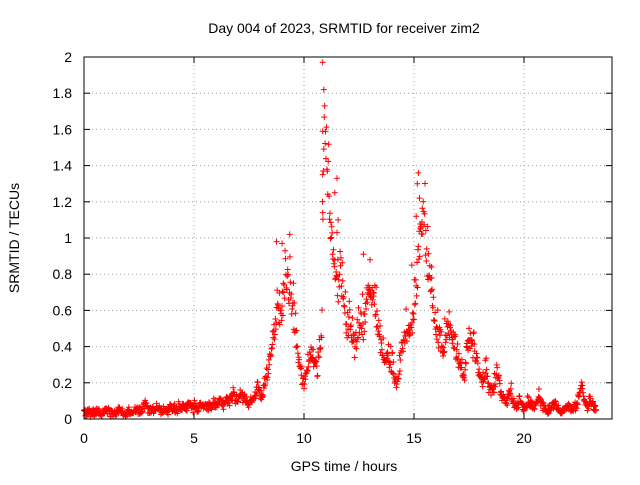  What do you see at coordinates (68, 419) in the screenshot?
I see `y-tick-label: 0` at bounding box center [68, 419].